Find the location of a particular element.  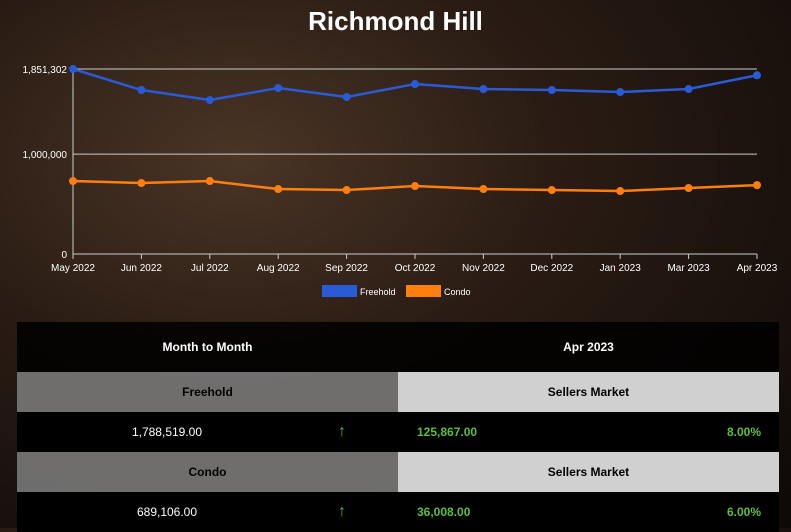

x-tick-label: Aug 2022 is located at coordinates (278, 268).